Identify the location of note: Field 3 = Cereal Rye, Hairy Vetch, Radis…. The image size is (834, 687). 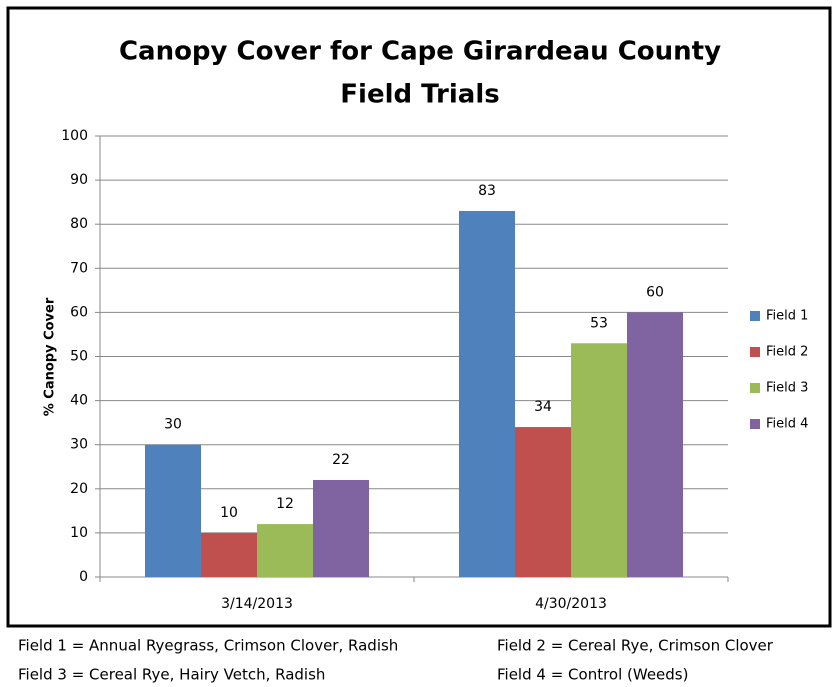
(171, 675).